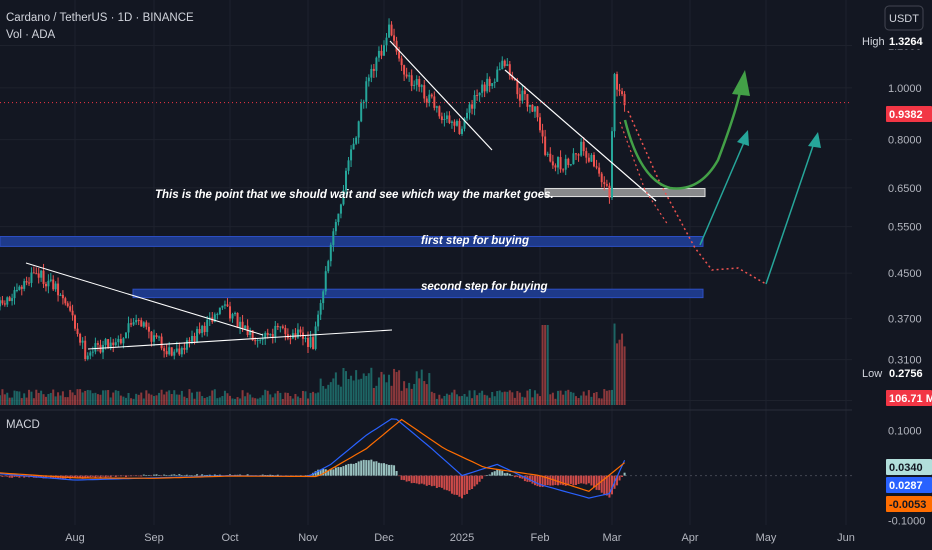 This screenshot has width=932, height=550. I want to click on price-tick-label: 0.8000, so click(905, 141).